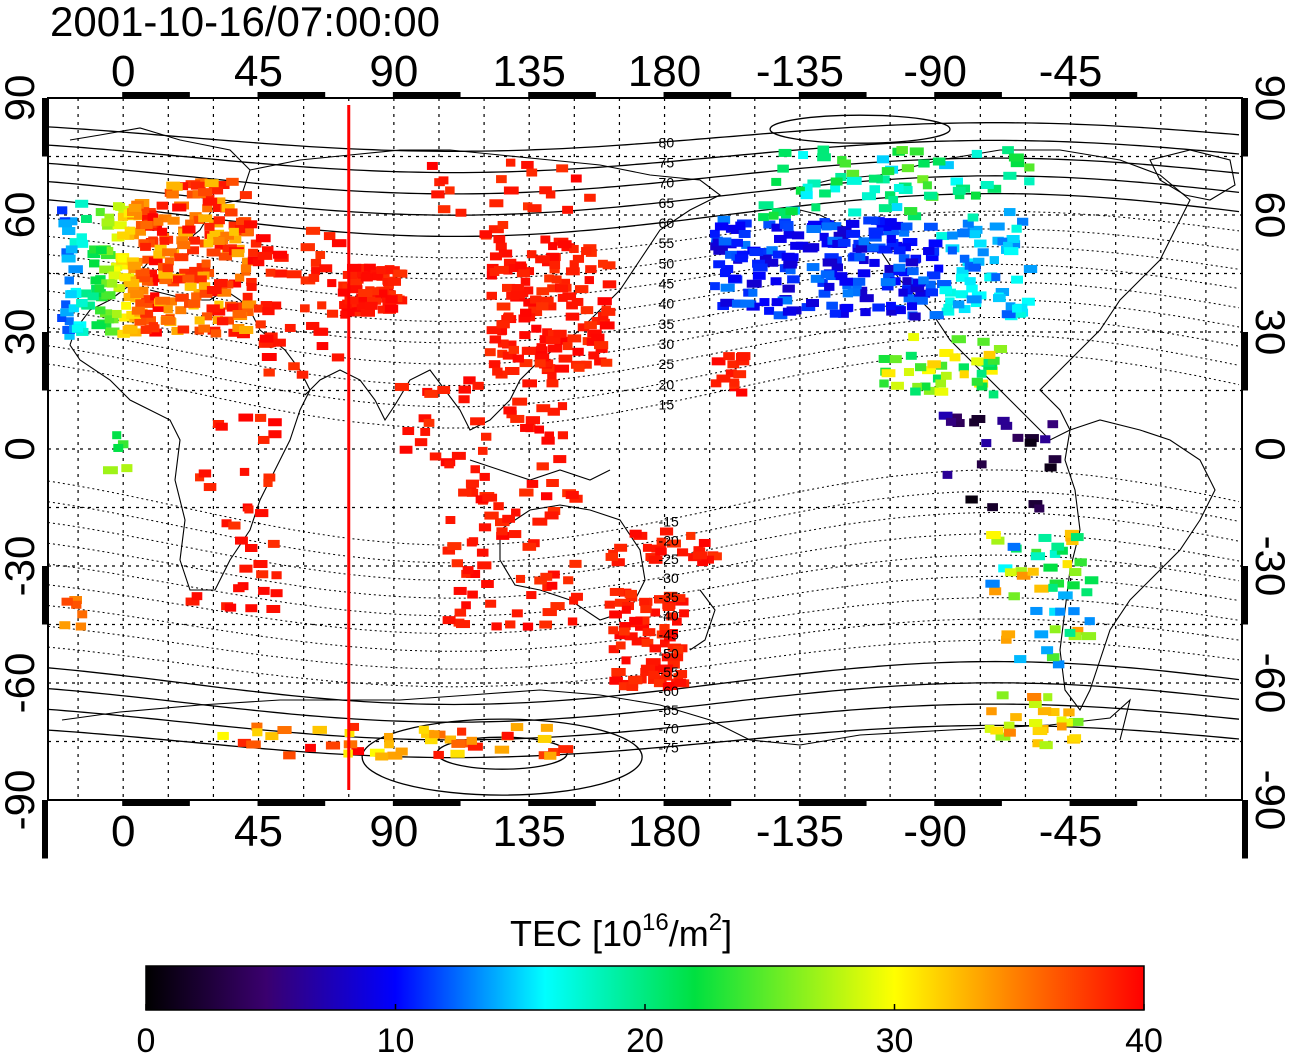 This screenshot has height=1057, width=1292. Describe the element at coordinates (1144, 1039) in the screenshot. I see `colorbar-tick-label: 40` at that location.